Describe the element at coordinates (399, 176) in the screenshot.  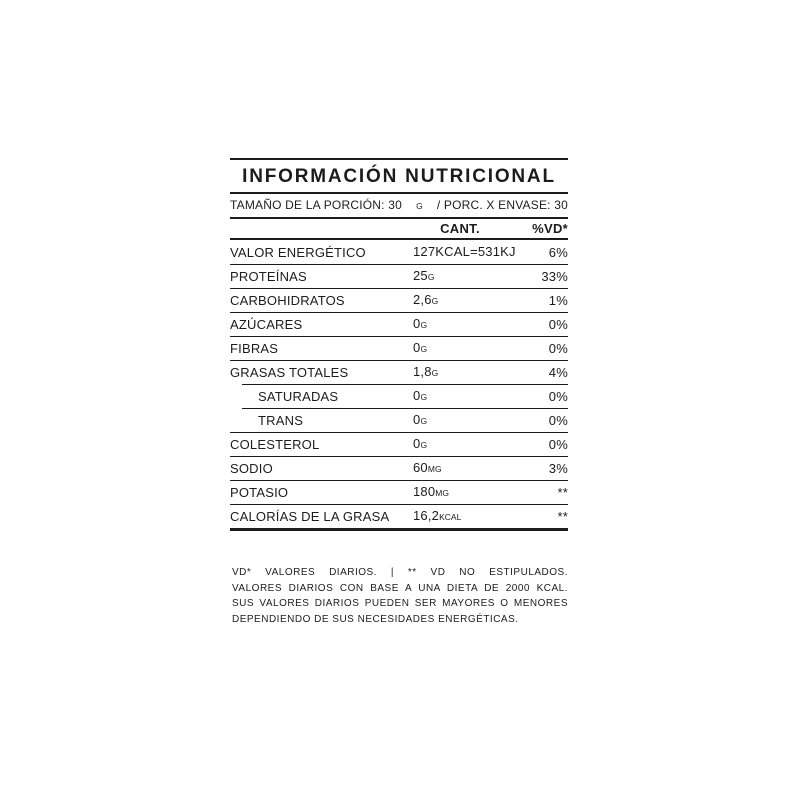
I see `panel-title: INFORMACIÓN NUTRICIONAL` at that location.